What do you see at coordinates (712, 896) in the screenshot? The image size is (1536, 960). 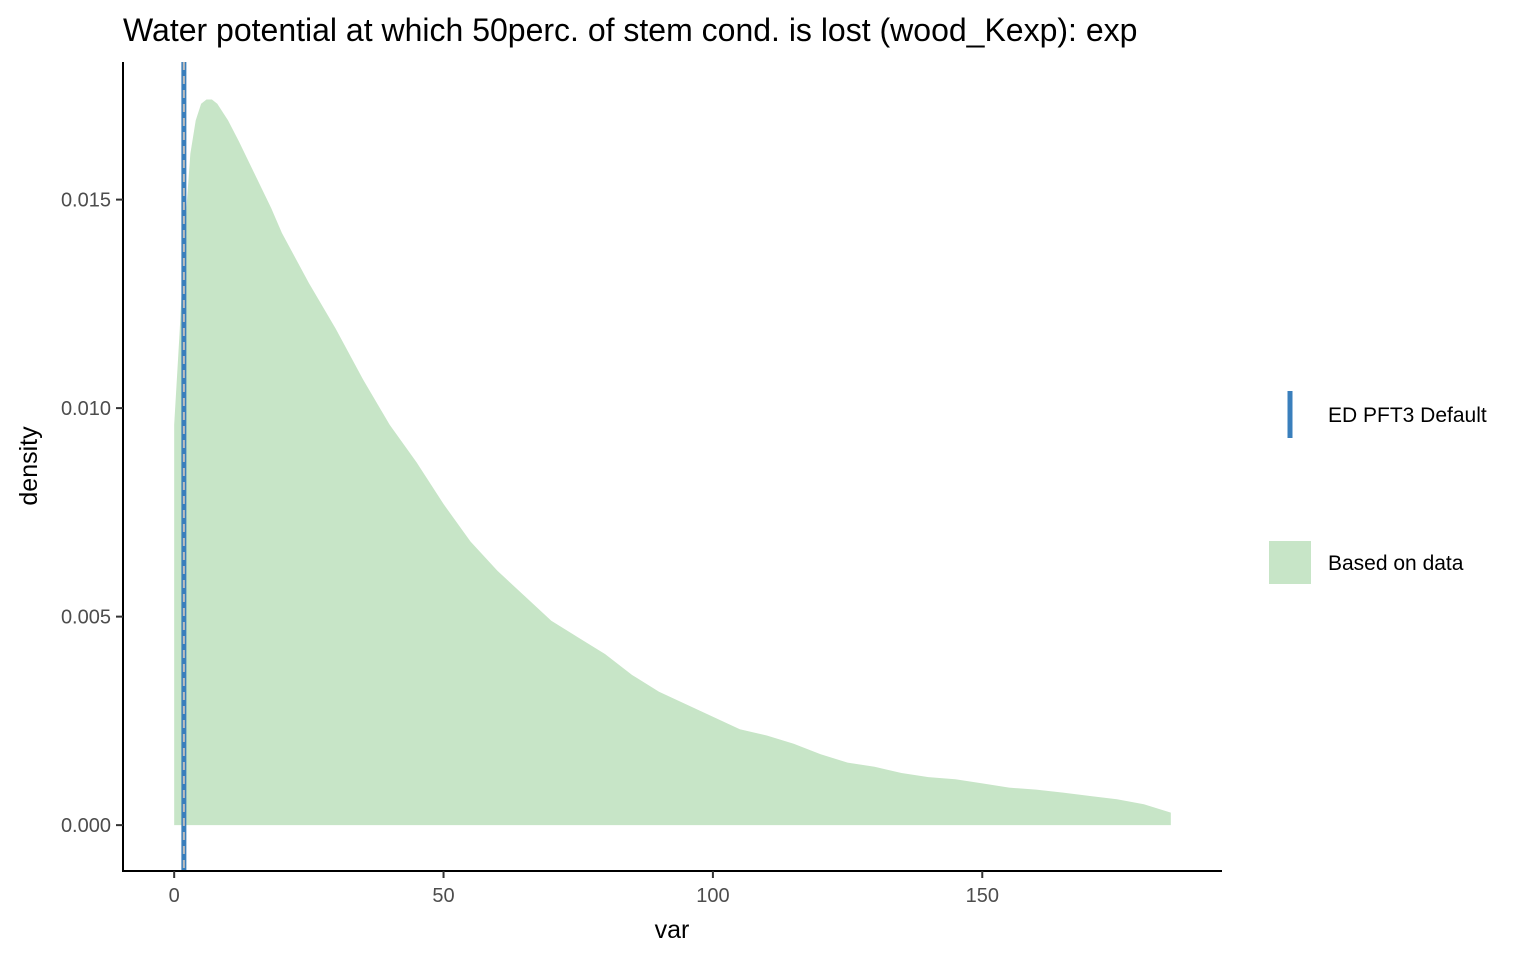 I see `x-tick-label: 100` at bounding box center [712, 896].